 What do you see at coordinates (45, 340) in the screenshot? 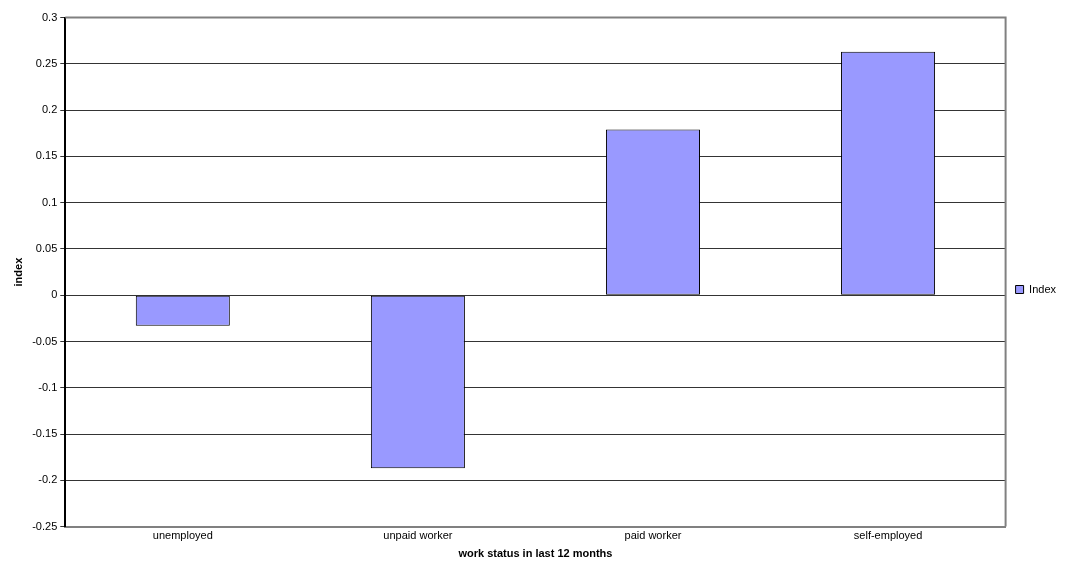
I see `y-tick-label: -0.05` at bounding box center [45, 340].